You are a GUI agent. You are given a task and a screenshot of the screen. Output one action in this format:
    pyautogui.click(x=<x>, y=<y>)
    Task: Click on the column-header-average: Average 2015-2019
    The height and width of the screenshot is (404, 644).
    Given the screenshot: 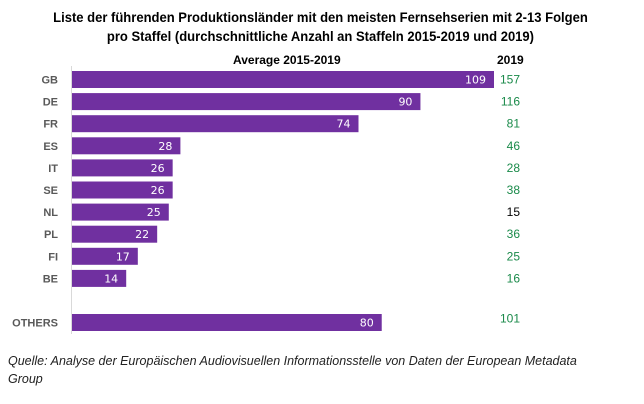 What is the action you would take?
    pyautogui.click(x=287, y=60)
    